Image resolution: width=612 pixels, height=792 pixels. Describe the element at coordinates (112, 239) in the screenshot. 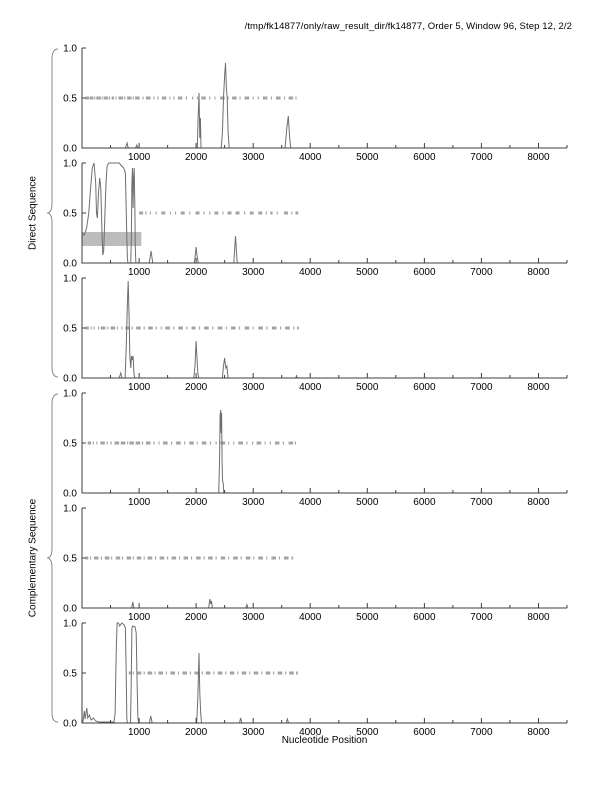

I see `highlight-region` at that location.